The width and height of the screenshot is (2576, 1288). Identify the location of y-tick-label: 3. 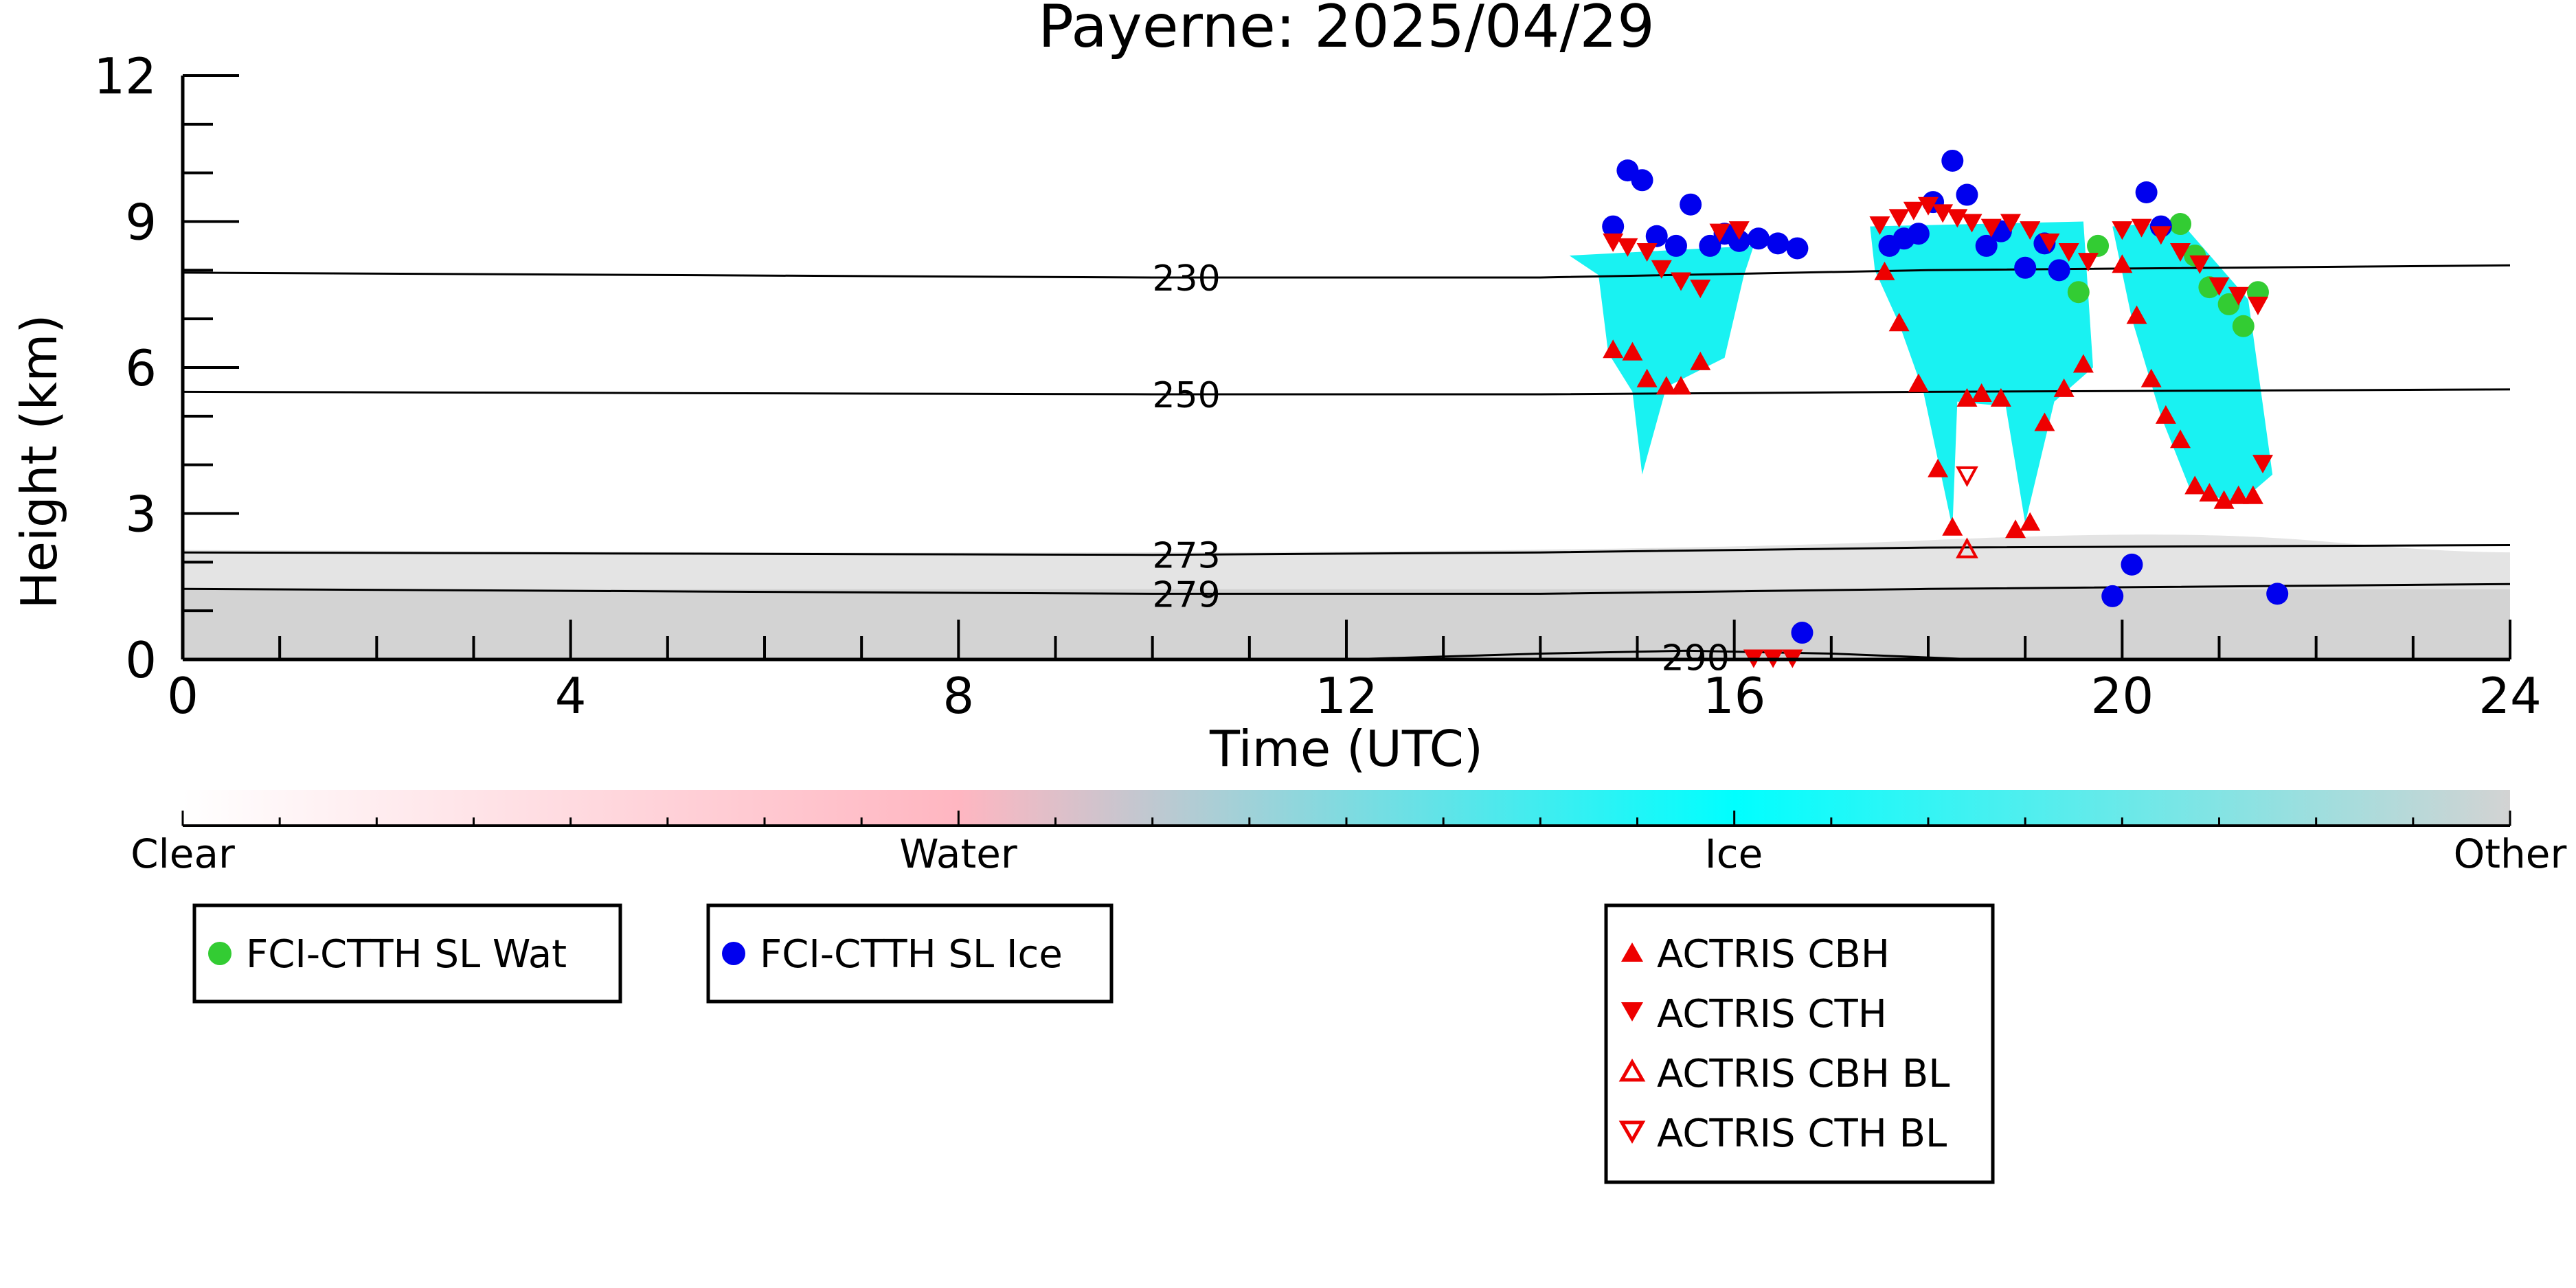
(141, 514).